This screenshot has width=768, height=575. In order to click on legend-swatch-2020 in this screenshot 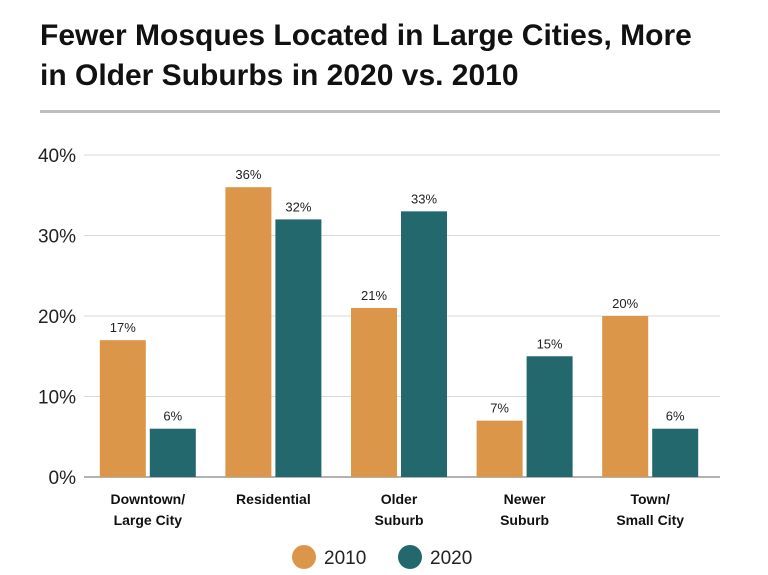, I will do `click(410, 557)`.